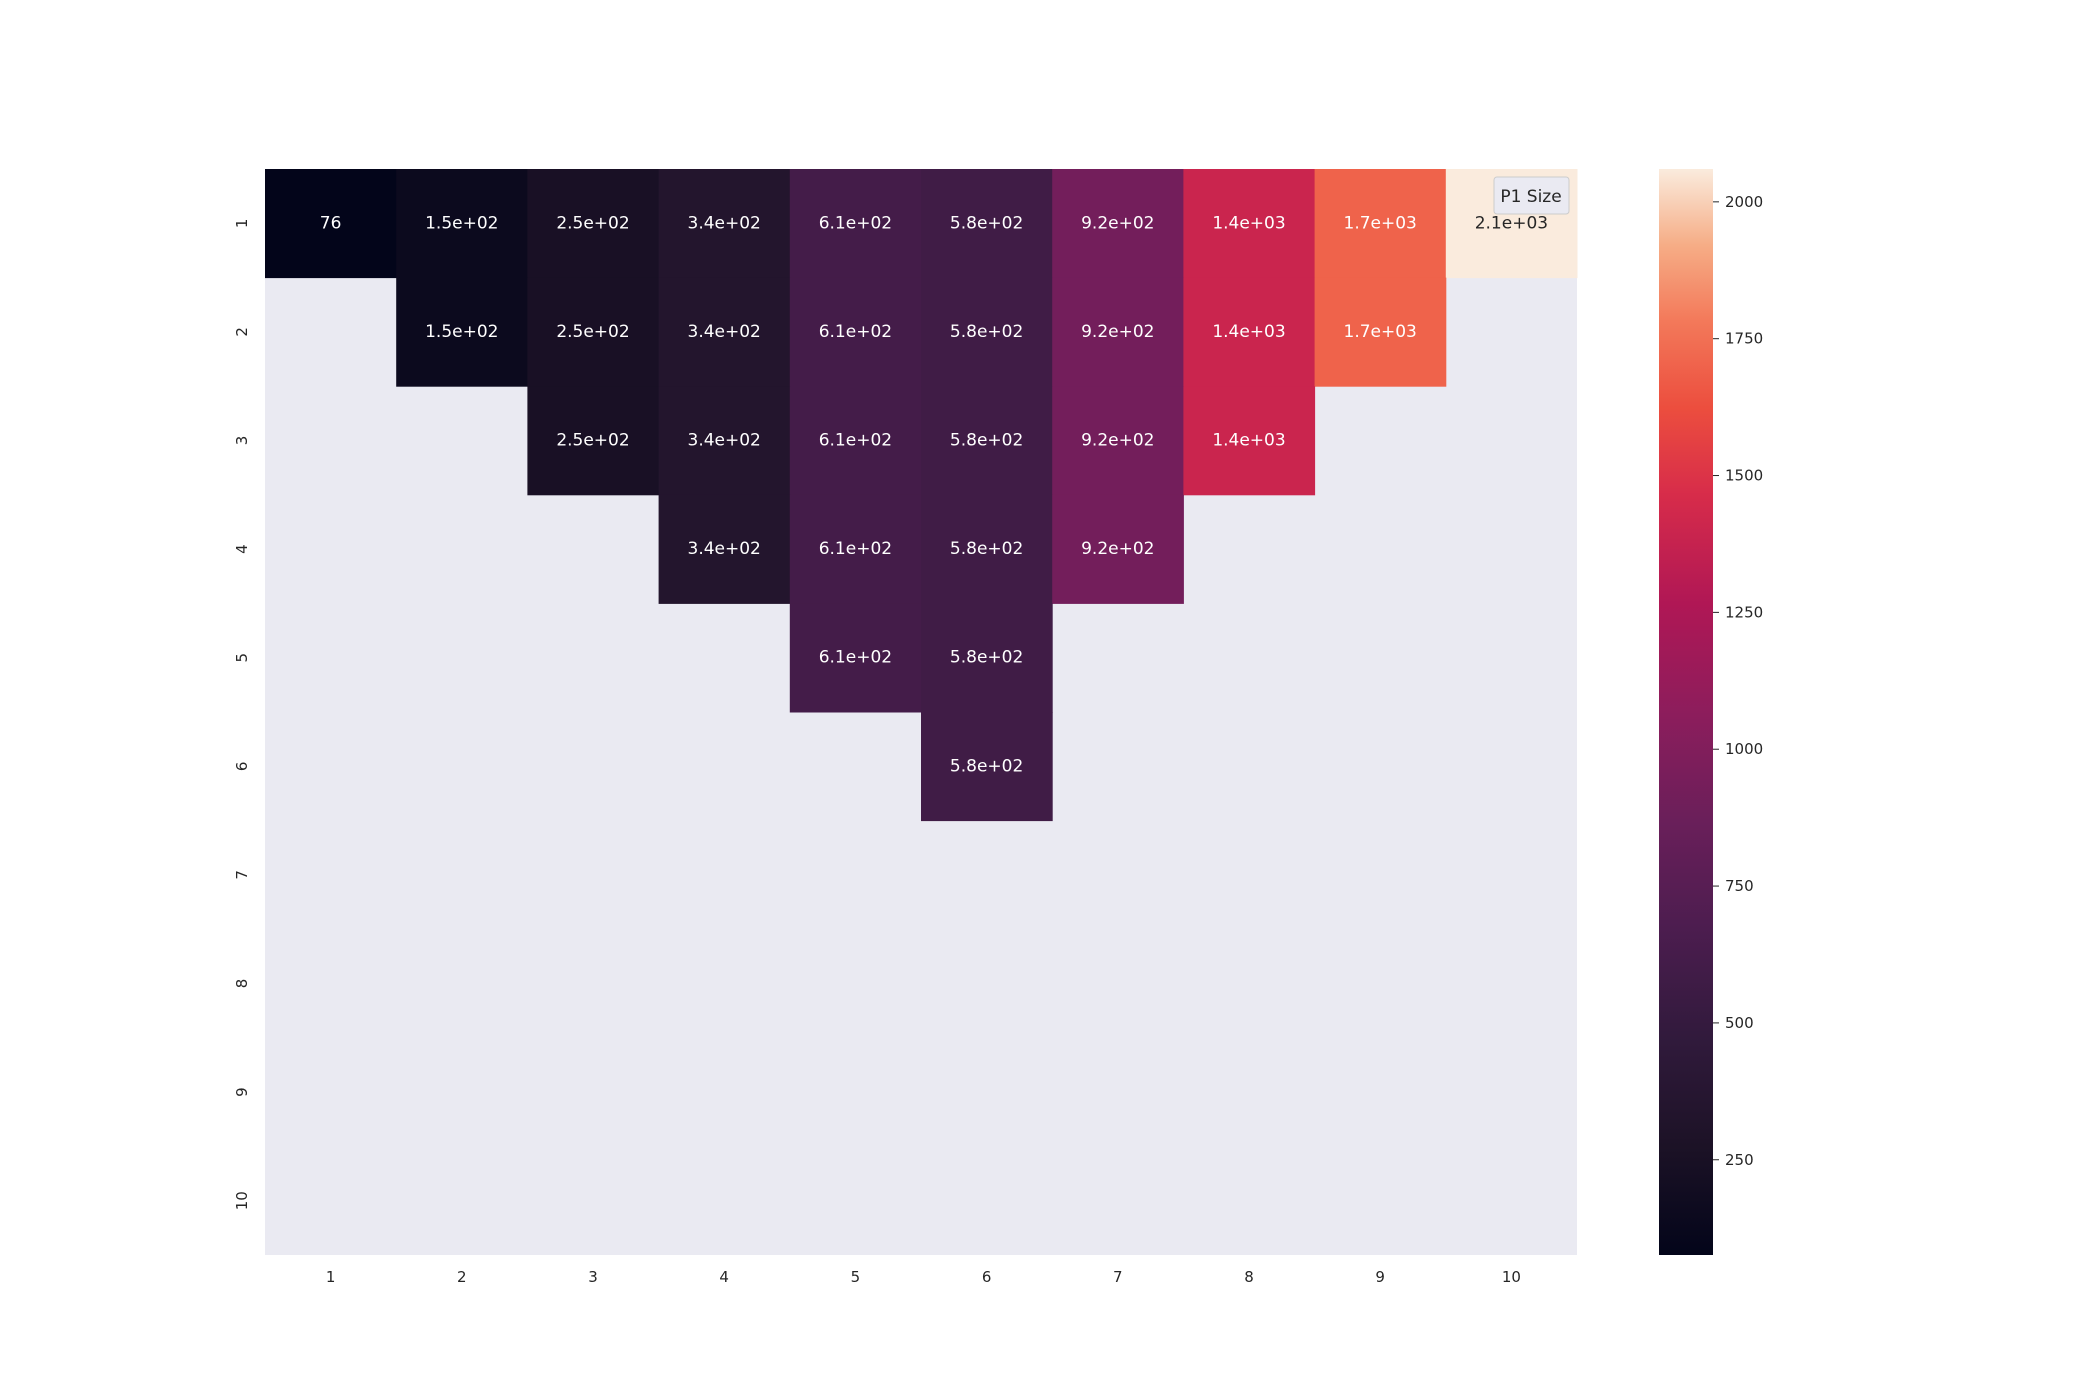 The height and width of the screenshot is (1400, 2100). I want to click on x-tick-label: 7, so click(1118, 1277).